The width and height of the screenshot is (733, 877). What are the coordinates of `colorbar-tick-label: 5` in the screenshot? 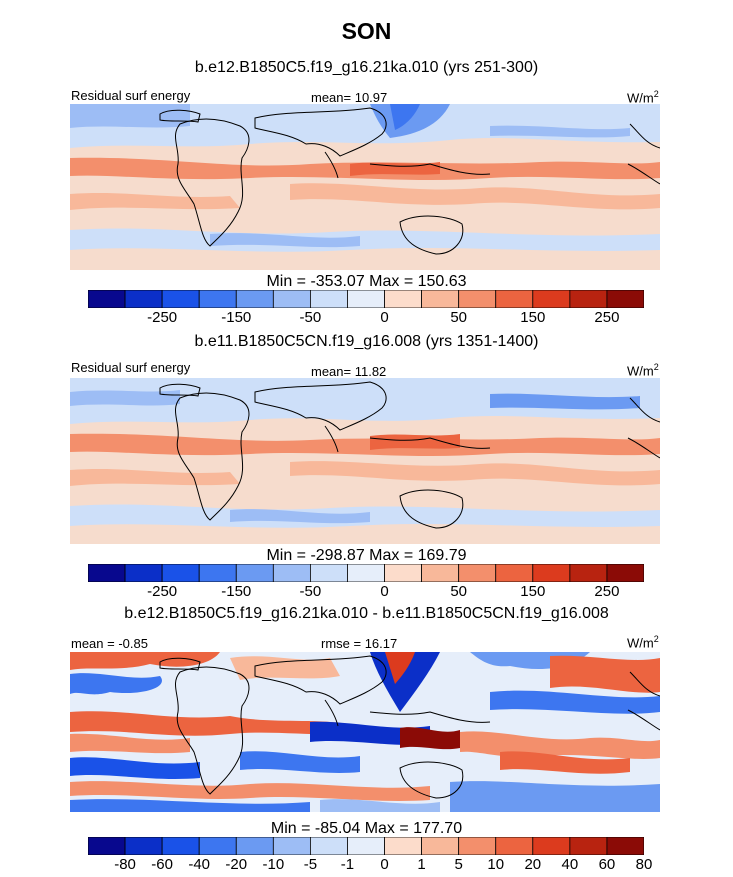 It's located at (458, 864).